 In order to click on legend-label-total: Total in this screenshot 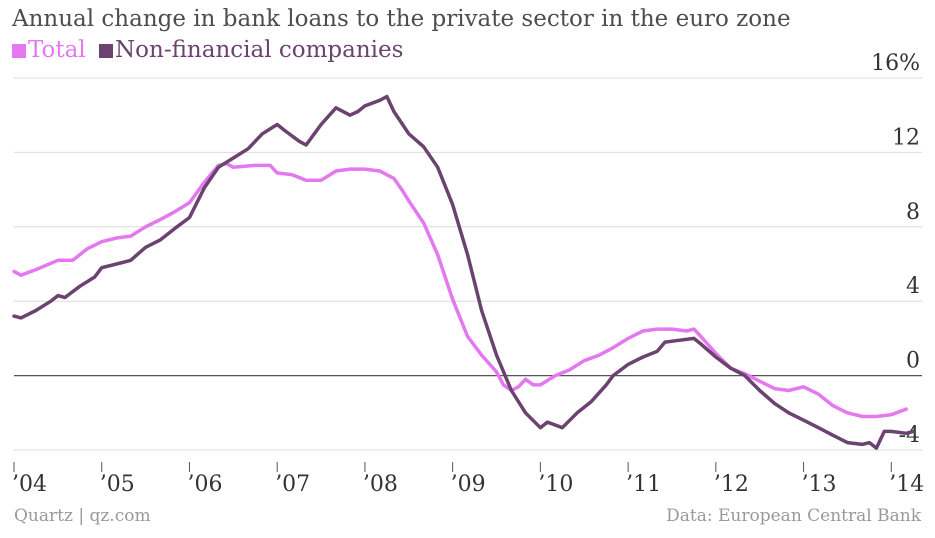, I will do `click(57, 50)`.